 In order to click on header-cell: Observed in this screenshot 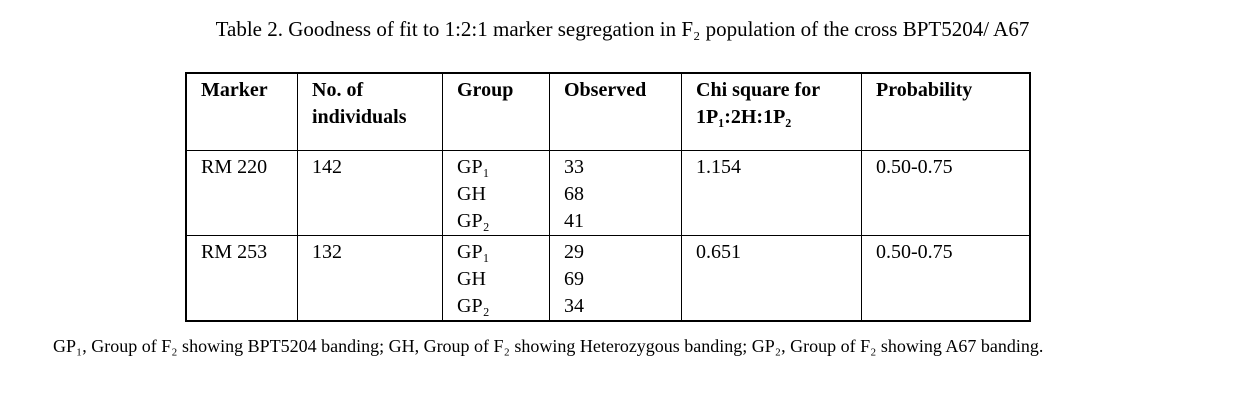, I will do `click(615, 111)`.